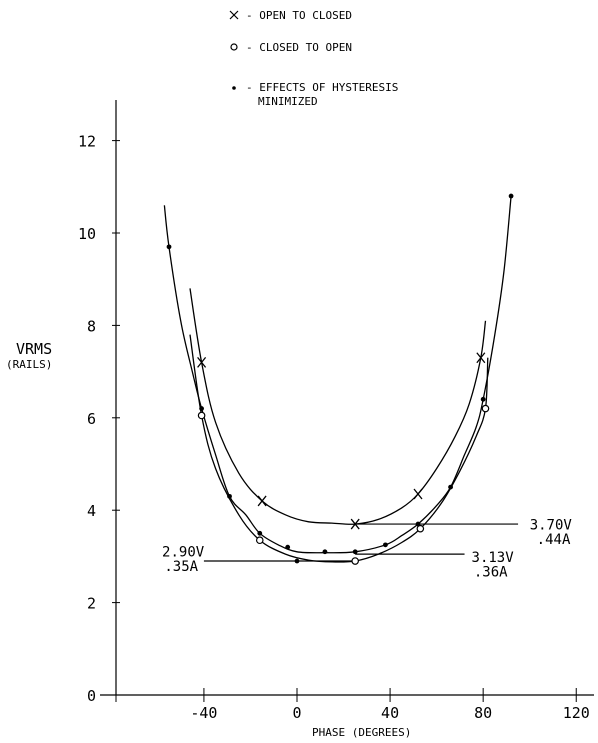 This screenshot has width=598, height=743. What do you see at coordinates (234, 88) in the screenshot?
I see `legend-marker-dot` at bounding box center [234, 88].